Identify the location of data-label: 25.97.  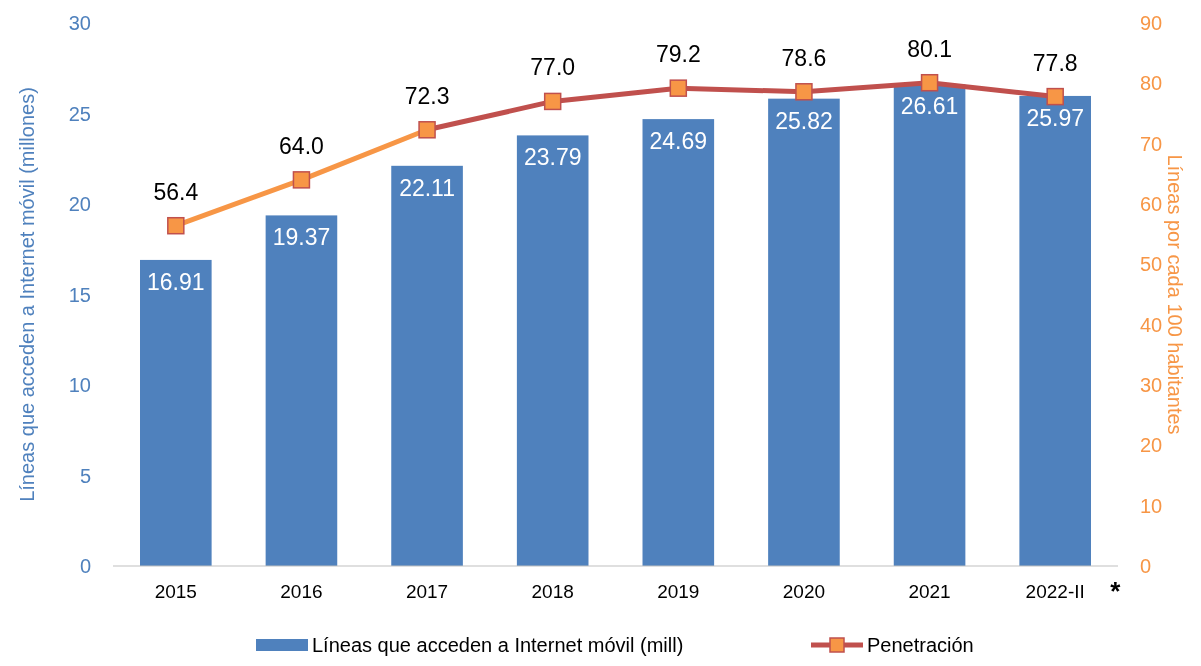
(1055, 117).